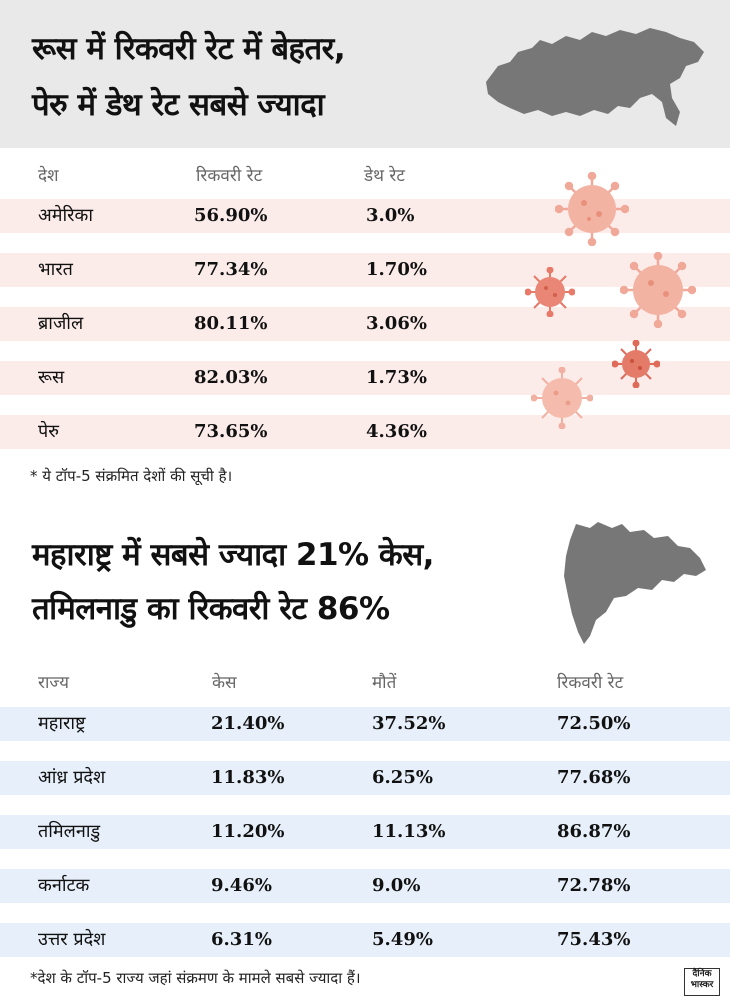 The height and width of the screenshot is (1000, 730). I want to click on table-row: आंध्र प्रदेश 11.83% 6.25% 77.68%, so click(365, 778).